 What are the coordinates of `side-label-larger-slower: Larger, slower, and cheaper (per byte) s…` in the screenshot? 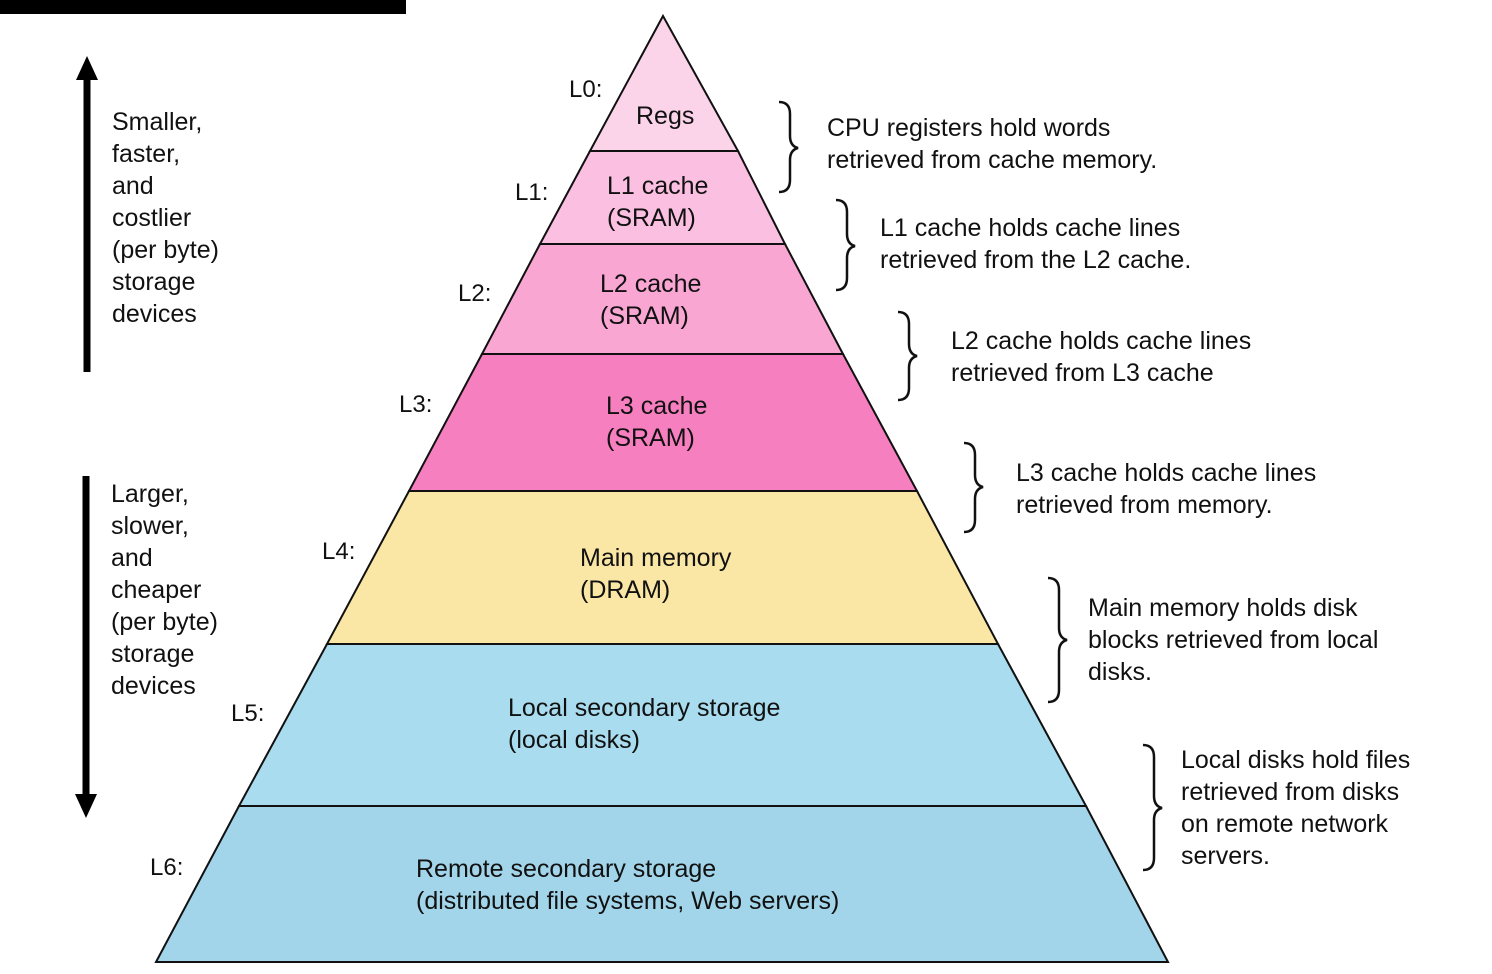 It's located at (164, 590).